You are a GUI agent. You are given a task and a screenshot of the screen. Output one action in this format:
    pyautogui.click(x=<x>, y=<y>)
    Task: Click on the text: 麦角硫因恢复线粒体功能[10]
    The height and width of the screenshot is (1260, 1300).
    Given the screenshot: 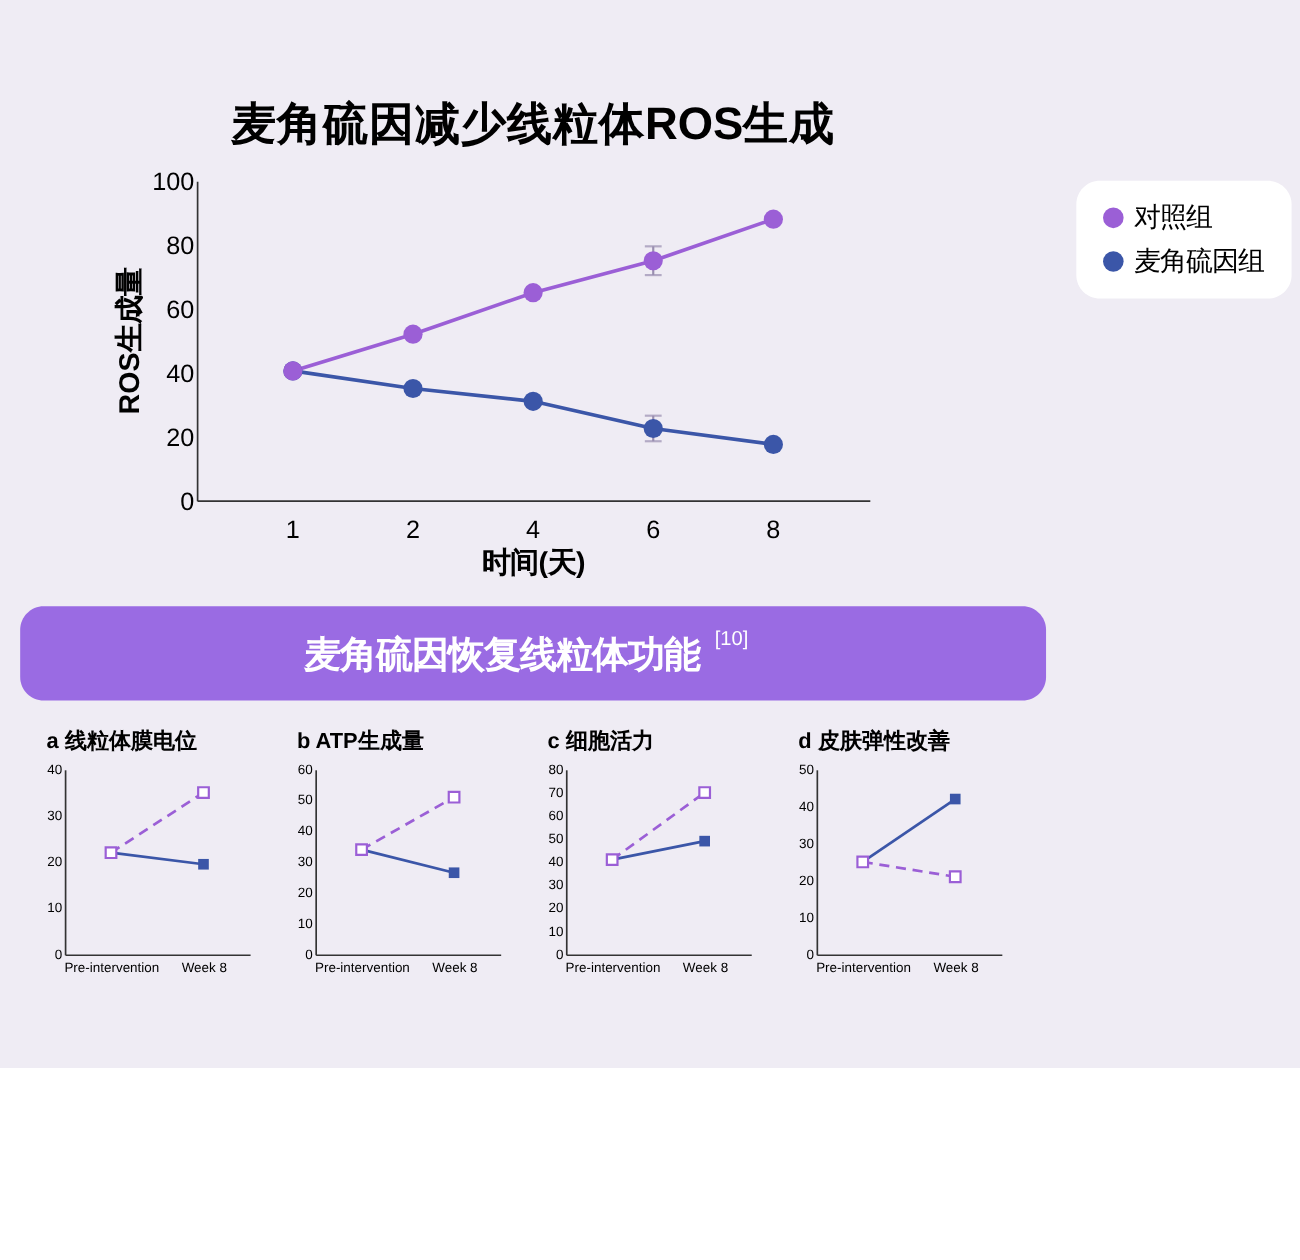 What is the action you would take?
    pyautogui.click(x=525, y=652)
    